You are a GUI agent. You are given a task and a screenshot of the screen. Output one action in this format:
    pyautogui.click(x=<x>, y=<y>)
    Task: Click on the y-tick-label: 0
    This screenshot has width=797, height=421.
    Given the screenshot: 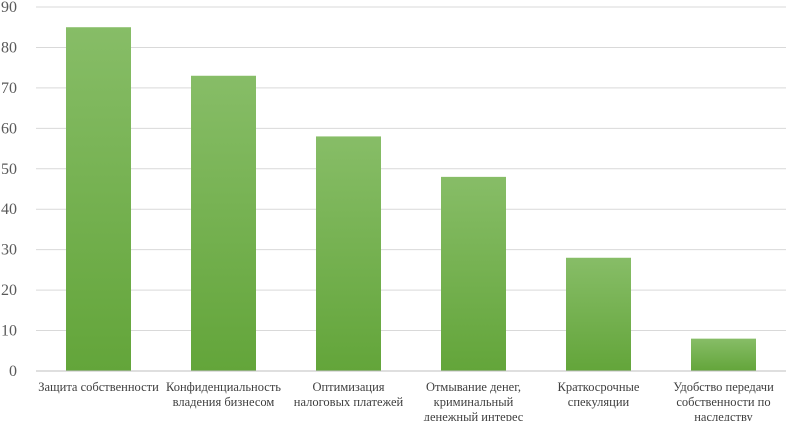 What is the action you would take?
    pyautogui.click(x=13, y=371)
    